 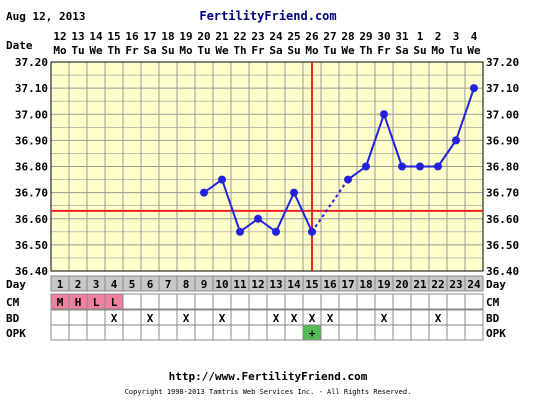 I want to click on opk-cell-value: +, so click(x=312, y=333).